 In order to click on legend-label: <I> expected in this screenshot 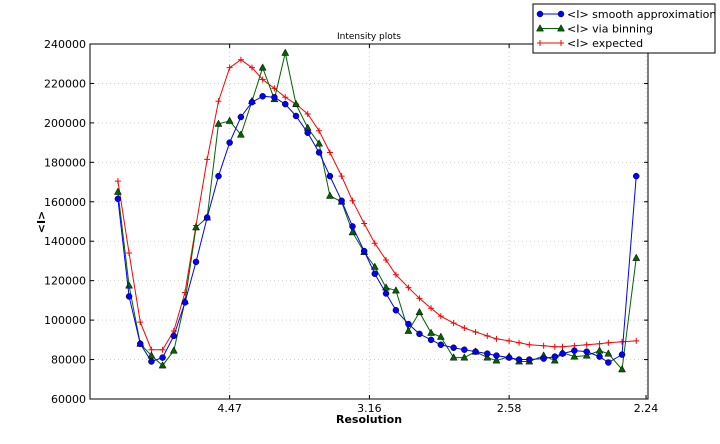, I will do `click(605, 43)`.